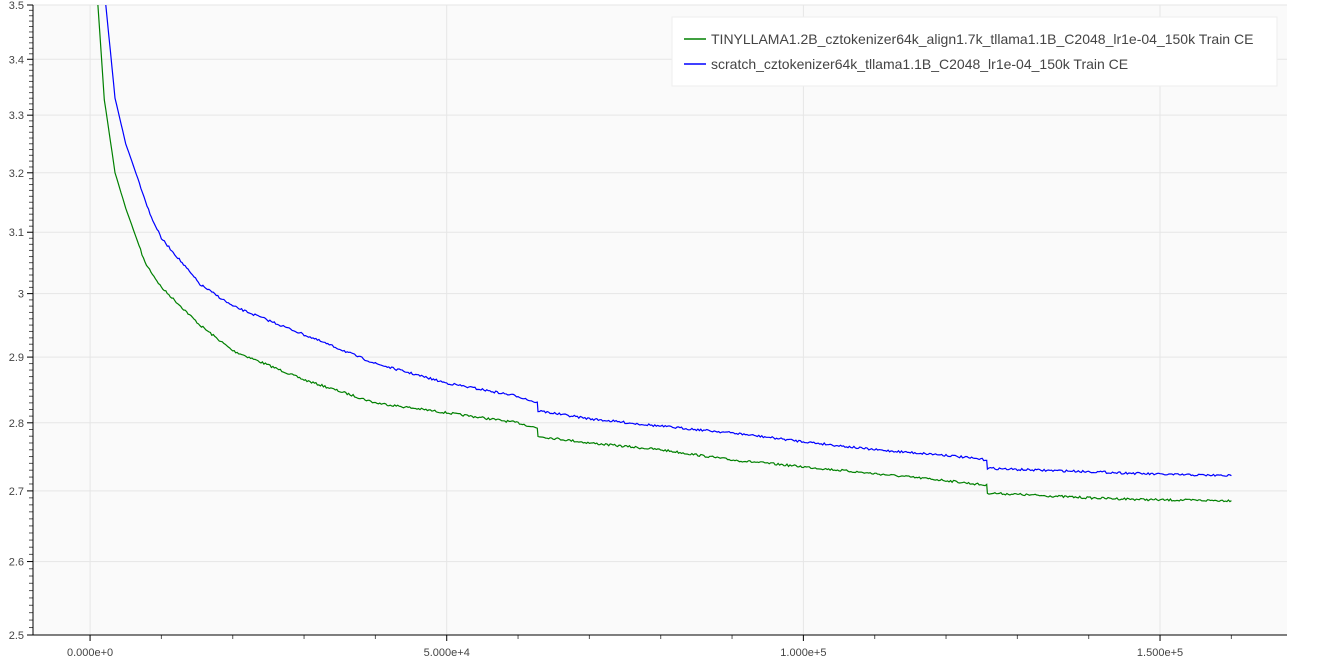 Image resolution: width=1320 pixels, height=660 pixels. Describe the element at coordinates (16, 424) in the screenshot. I see `y-tick-label: 2.8` at that location.